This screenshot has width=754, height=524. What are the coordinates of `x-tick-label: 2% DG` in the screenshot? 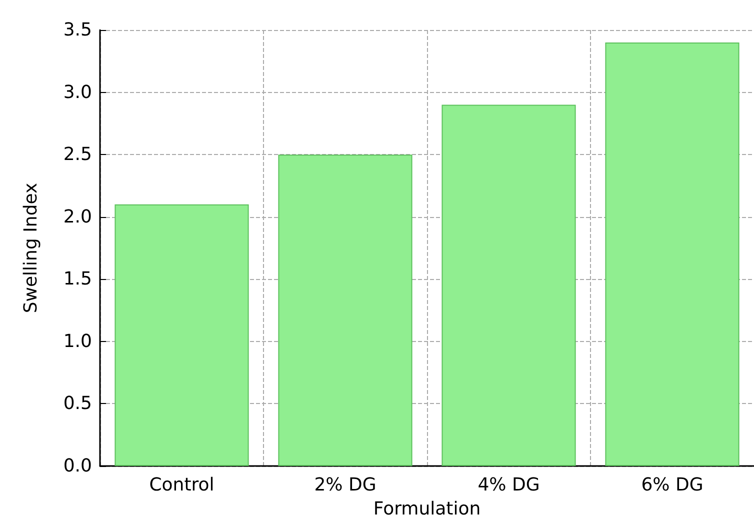 It's located at (345, 485).